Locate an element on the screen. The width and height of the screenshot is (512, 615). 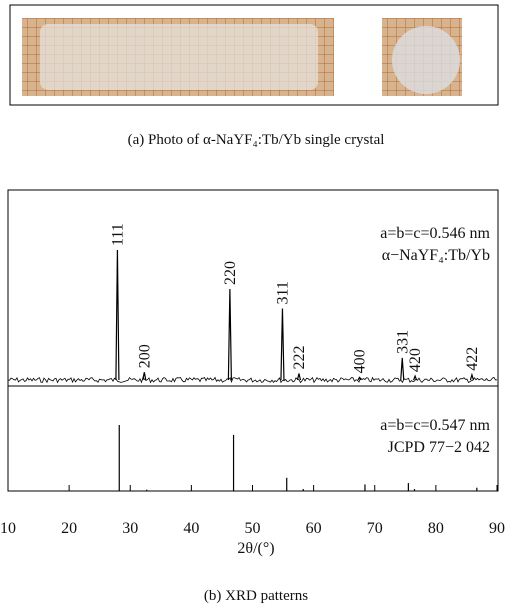
crystal-slice is located at coordinates (426, 60).